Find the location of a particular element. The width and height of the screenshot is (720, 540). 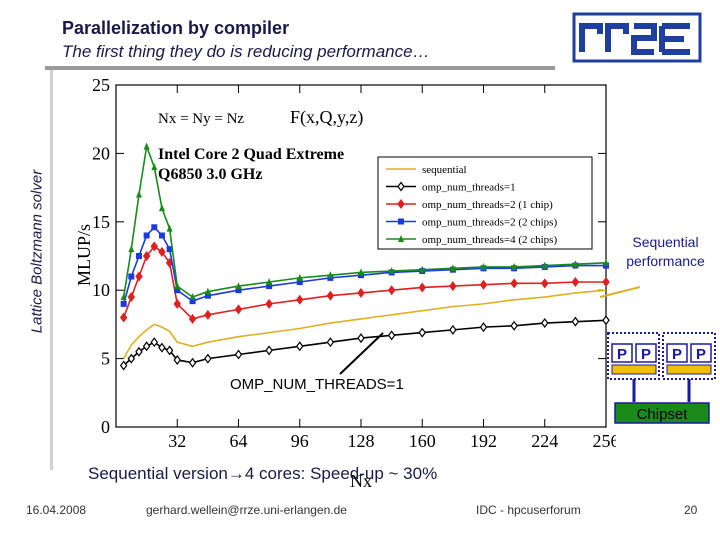

y-tick-label: 10 is located at coordinates (101, 290).